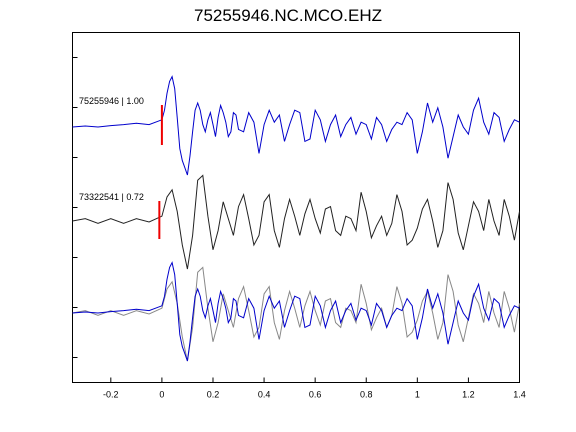  I want to click on x-axis: -0.2 0 0.2 0.4 0.6 0.8 1 1.2 1.4, so click(314, 388).